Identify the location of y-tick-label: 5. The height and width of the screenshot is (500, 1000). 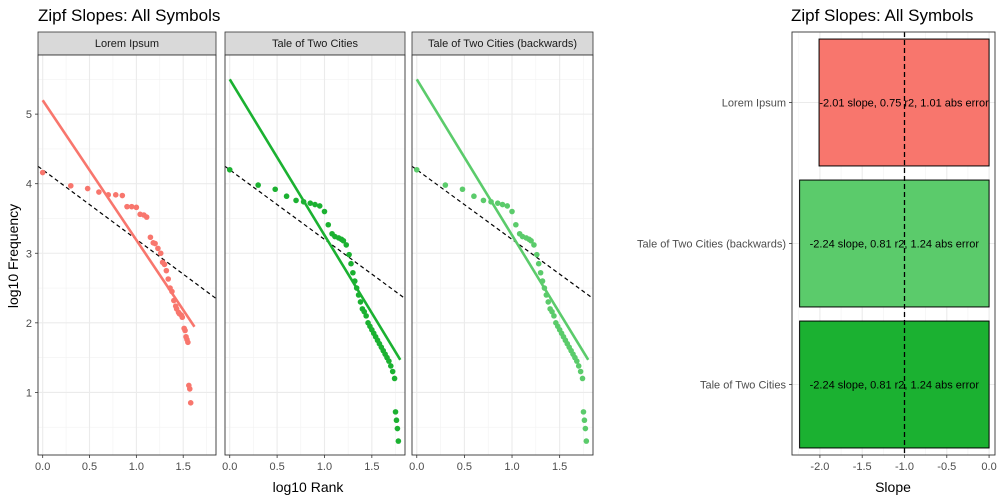
(29, 115).